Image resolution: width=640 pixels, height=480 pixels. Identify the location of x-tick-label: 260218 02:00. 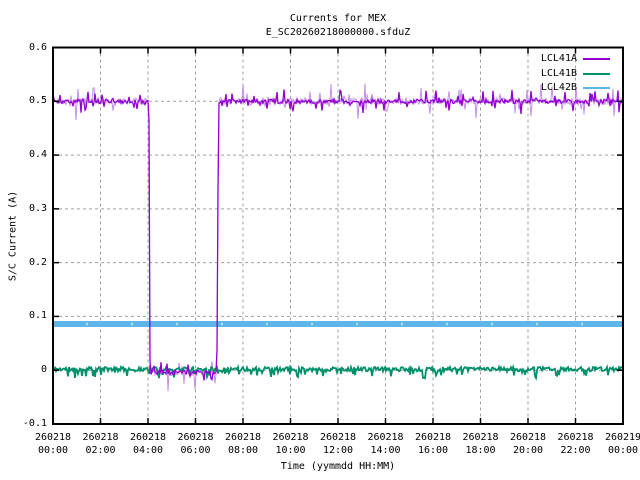
(100, 444).